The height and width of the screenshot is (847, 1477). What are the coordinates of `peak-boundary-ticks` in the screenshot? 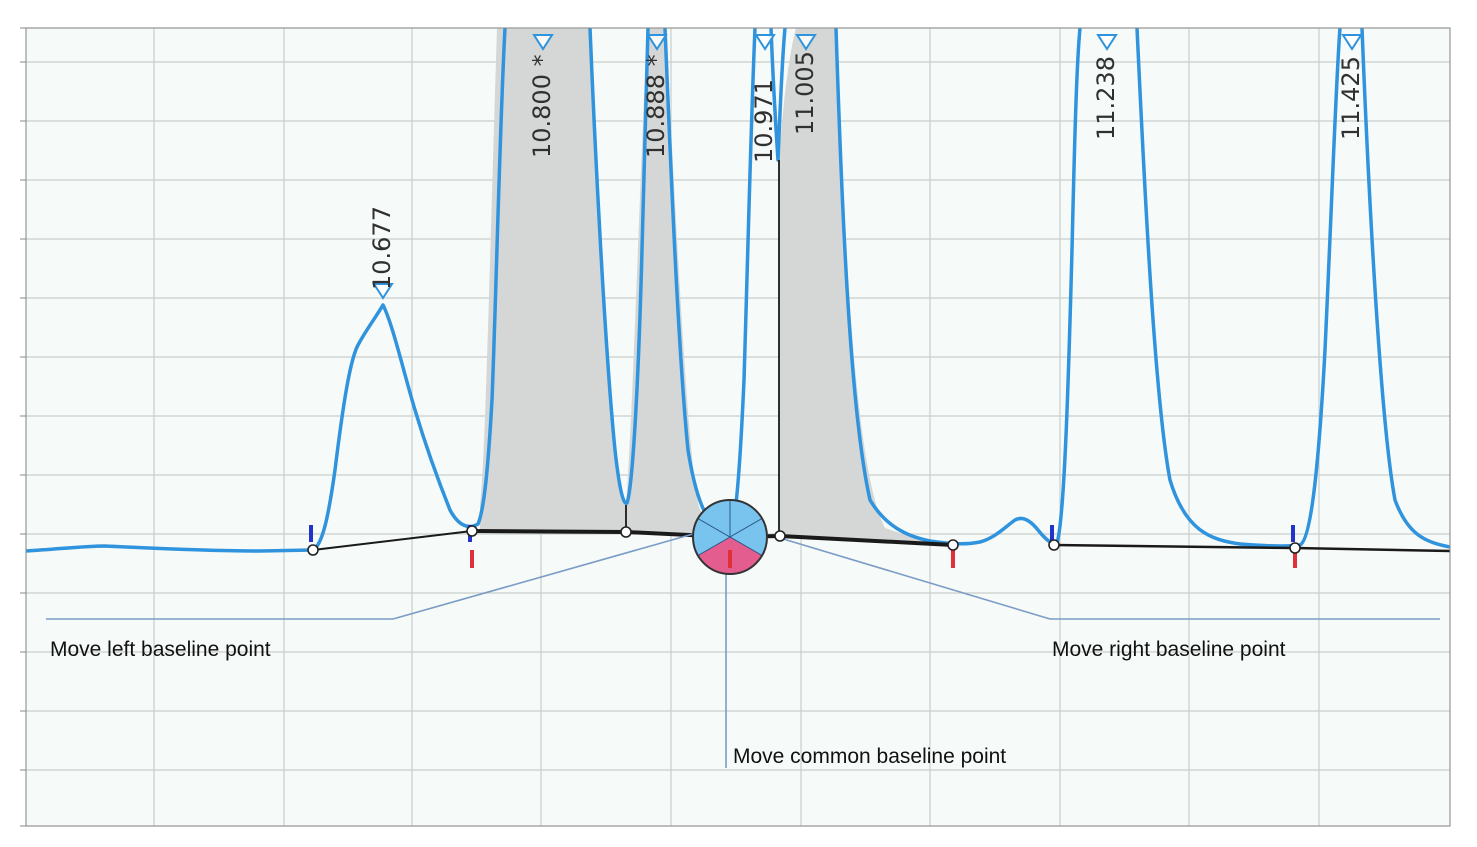 It's located at (803, 546).